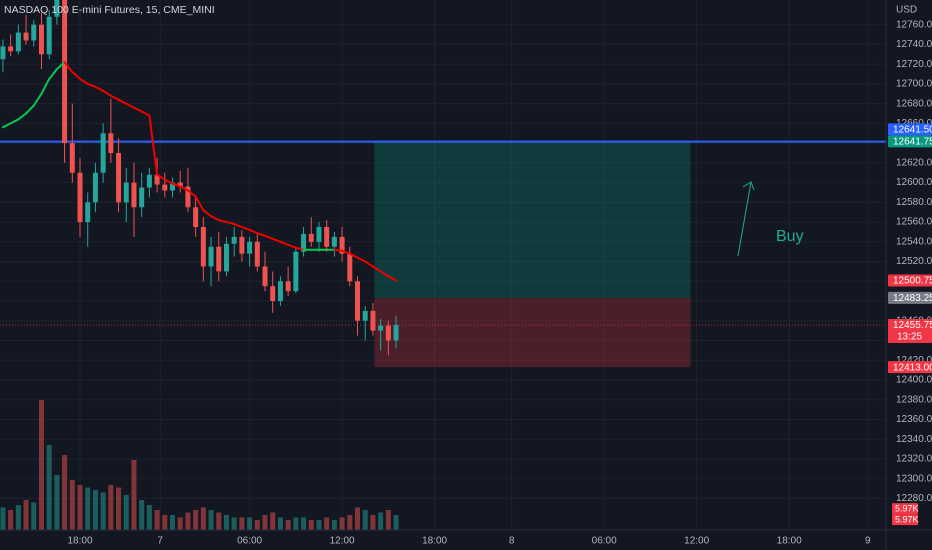  Describe the element at coordinates (914, 360) in the screenshot. I see `y-tick-label: 12420.00` at that location.